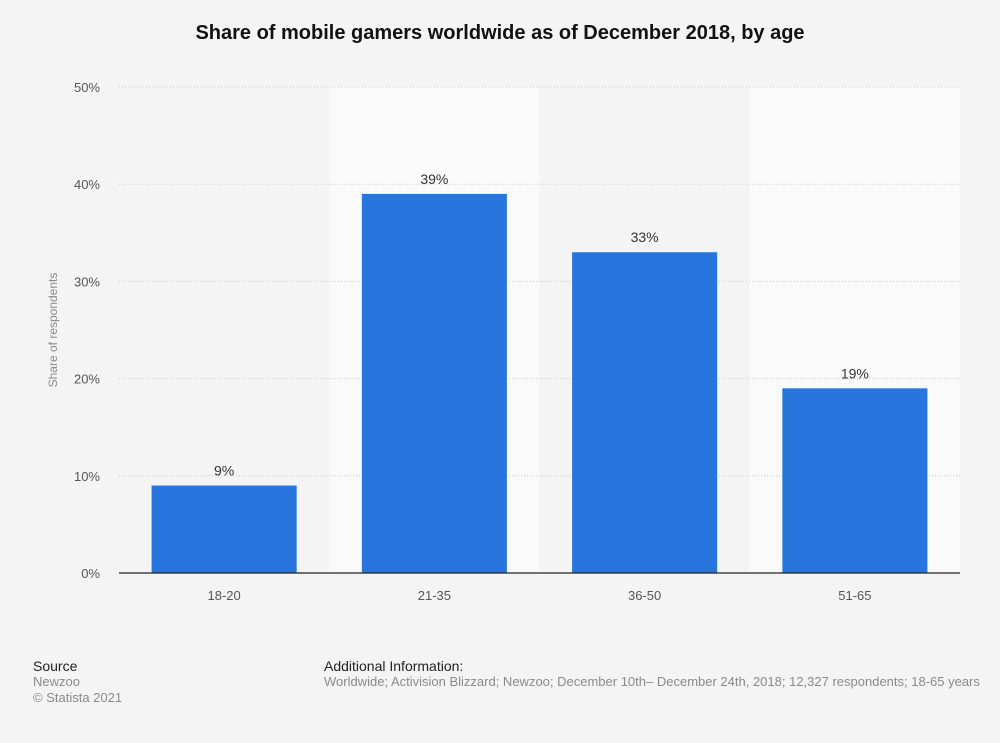 This screenshot has width=1000, height=743. What do you see at coordinates (644, 595) in the screenshot?
I see `x-tick-label: 36-50` at bounding box center [644, 595].